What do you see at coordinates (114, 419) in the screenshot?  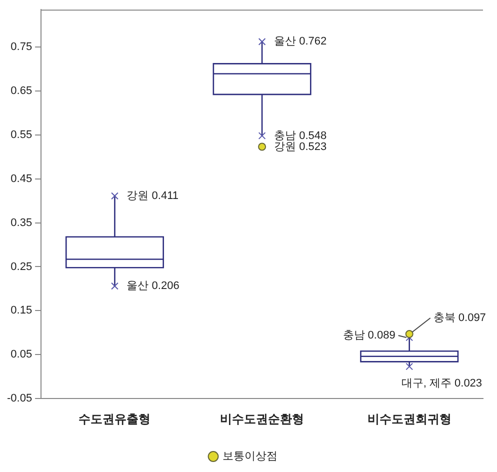 I see `x-tick-label: 수도권유출형` at bounding box center [114, 419].